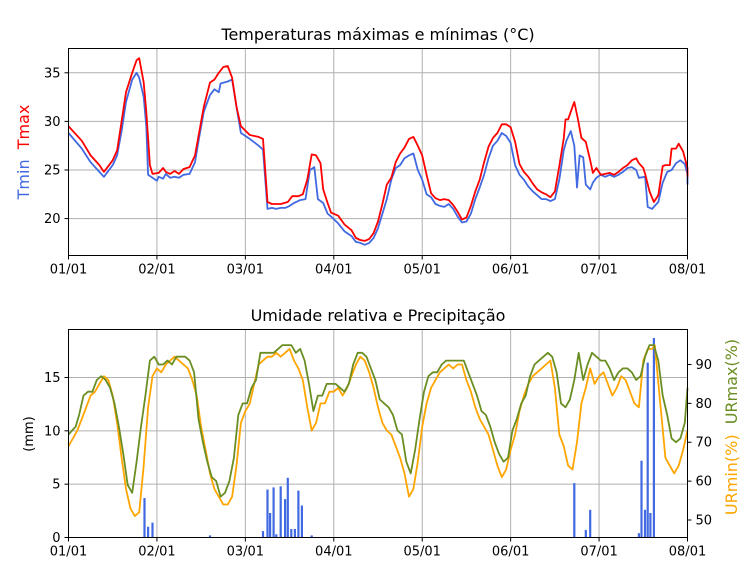  Describe the element at coordinates (56, 485) in the screenshot. I see `y-tick-label: 5` at that location.